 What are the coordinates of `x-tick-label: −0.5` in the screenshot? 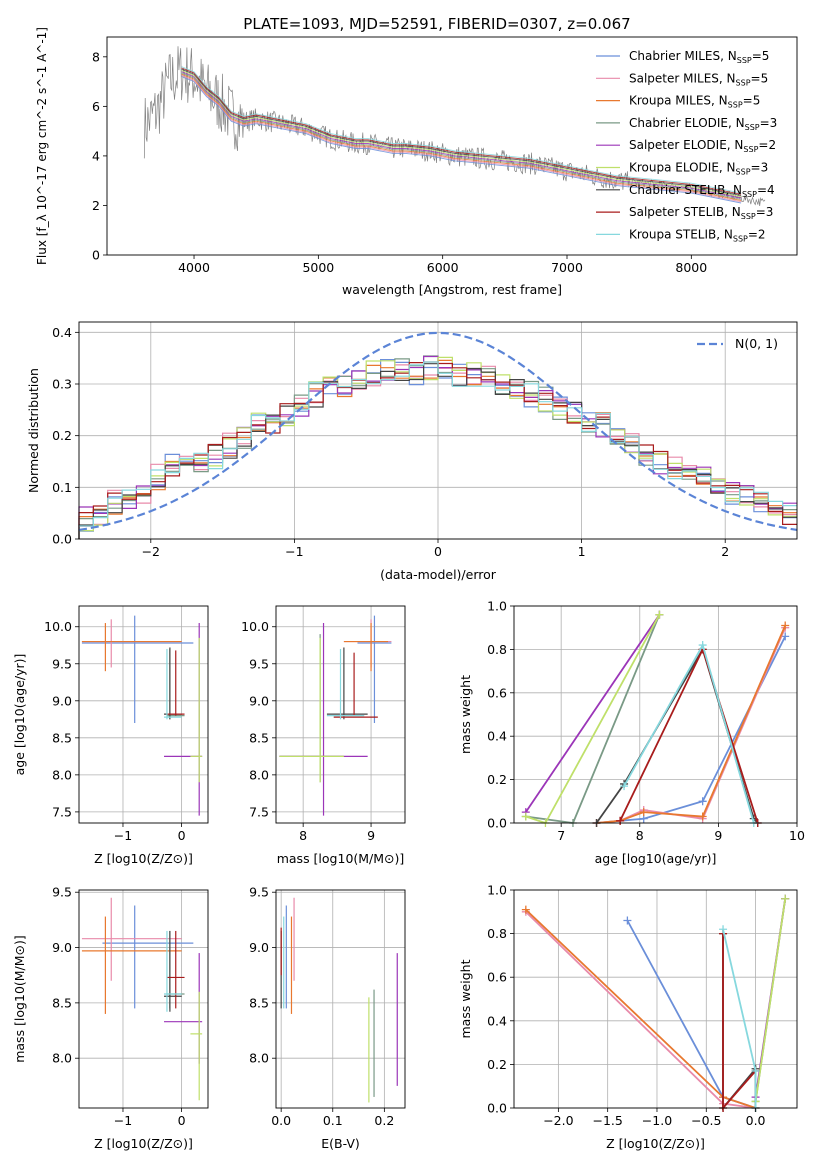 It's located at (706, 1120).